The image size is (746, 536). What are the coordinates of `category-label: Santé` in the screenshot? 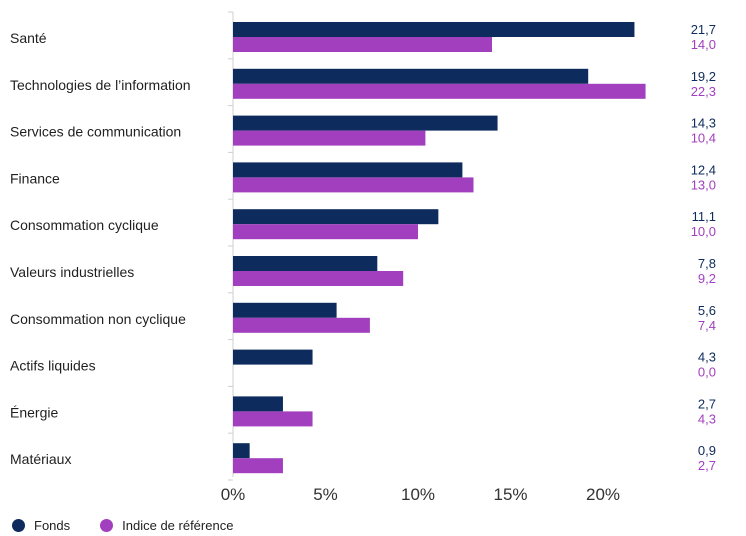 It's located at (28, 38).